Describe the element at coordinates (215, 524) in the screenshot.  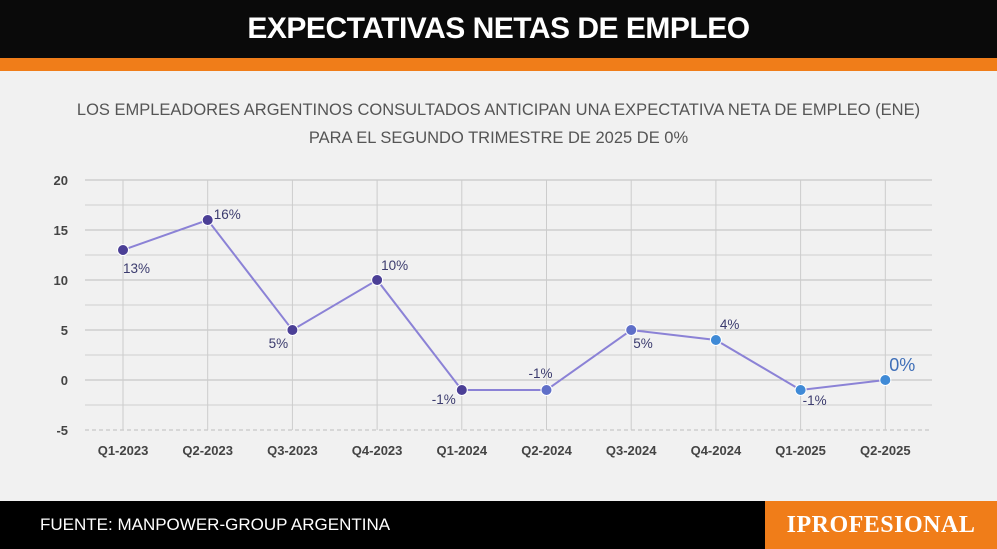
I see `source-text: FUENTE: MANPOWER-GROUP ARGENTINA` at that location.